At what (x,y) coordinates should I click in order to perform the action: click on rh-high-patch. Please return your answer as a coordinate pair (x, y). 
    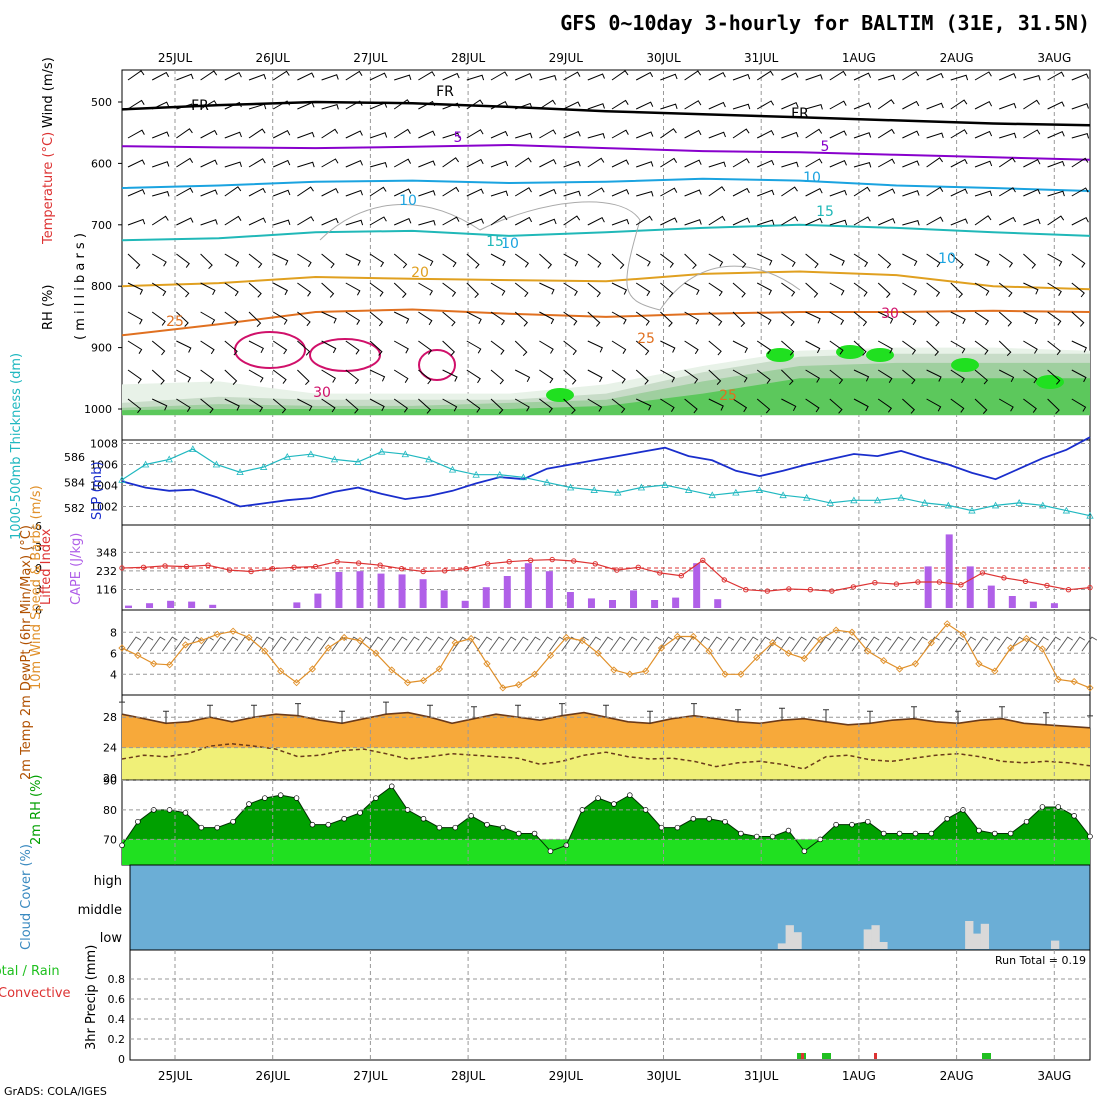
    Looking at the image, I should click on (560, 395).